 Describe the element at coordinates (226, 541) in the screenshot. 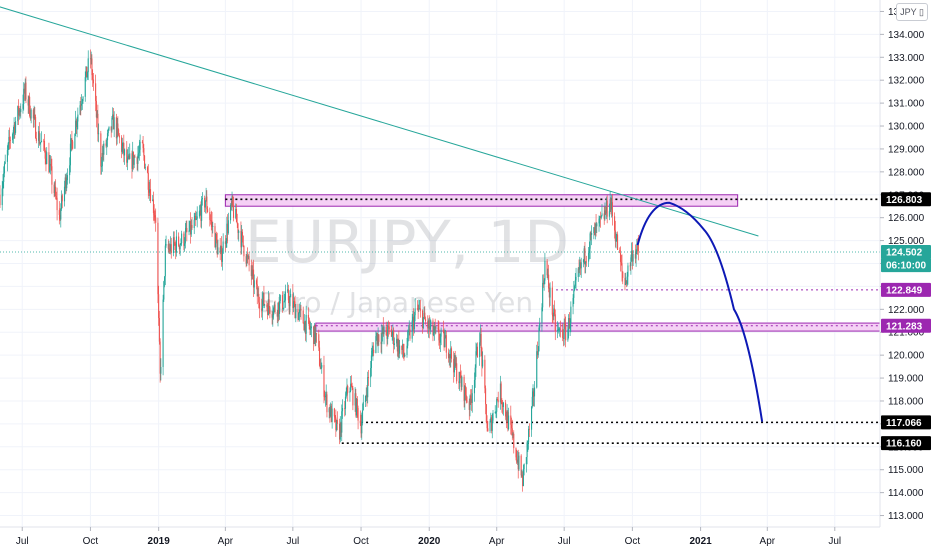

I see `time-tick-label: Apr` at that location.